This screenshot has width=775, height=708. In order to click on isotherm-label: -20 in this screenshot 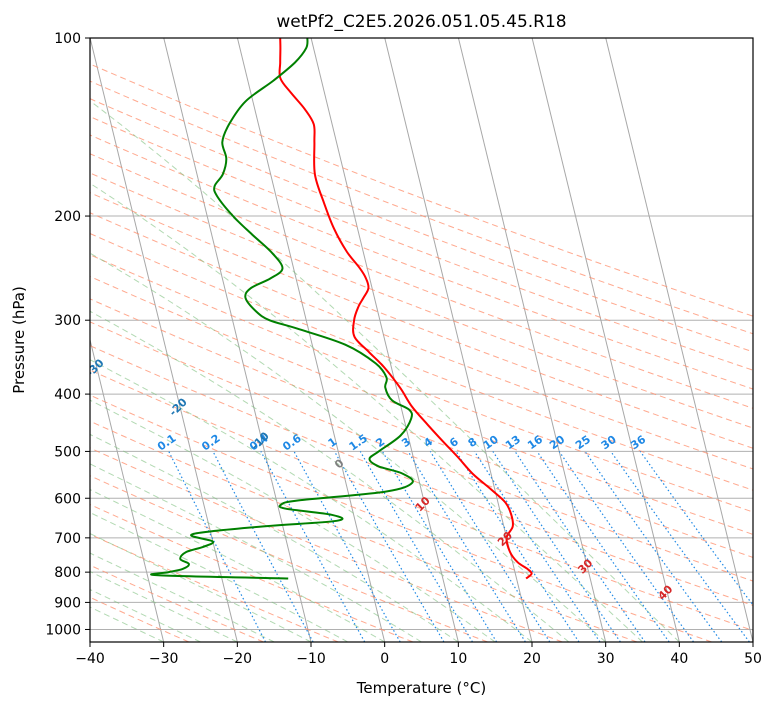, I will do `click(178, 406)`.